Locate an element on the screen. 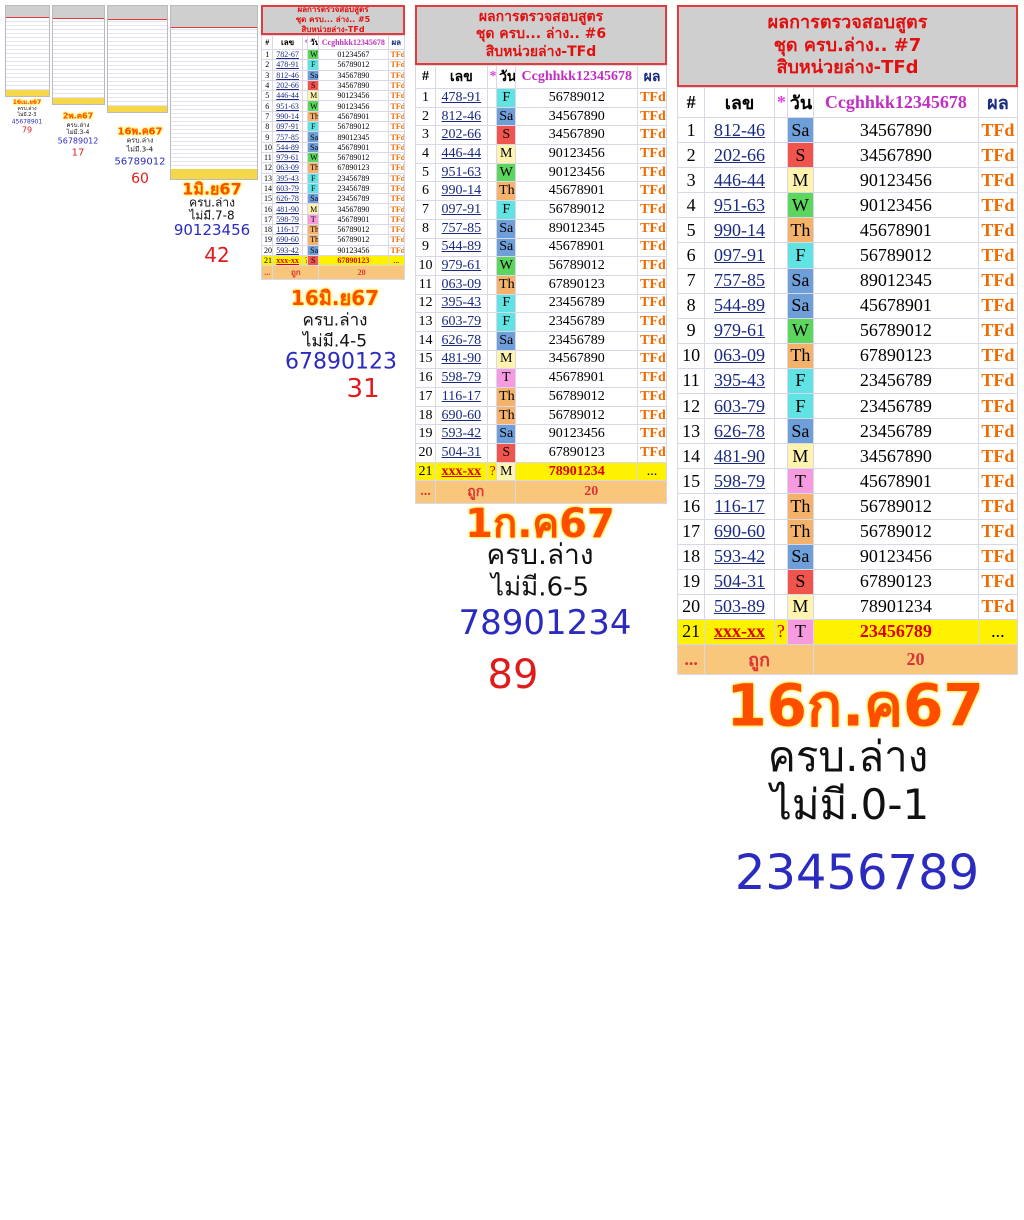  row-number: 544-89 is located at coordinates (461, 247).